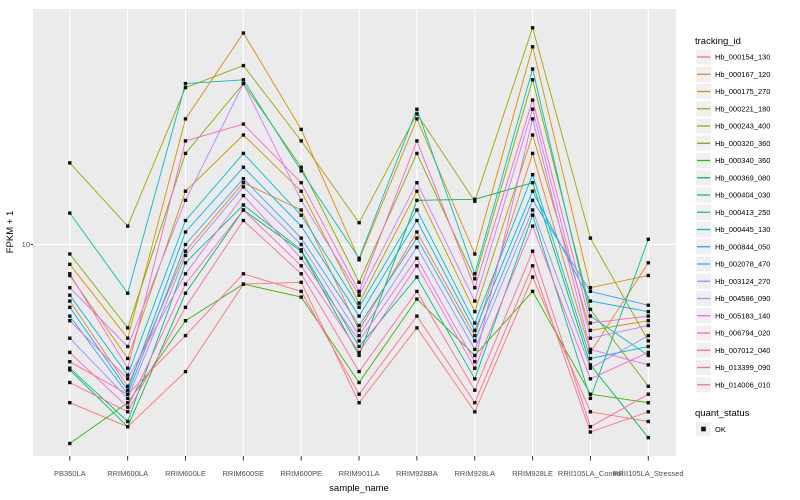 The image size is (800, 500). I want to click on legend-label: Hb_000340_360, so click(742, 160).